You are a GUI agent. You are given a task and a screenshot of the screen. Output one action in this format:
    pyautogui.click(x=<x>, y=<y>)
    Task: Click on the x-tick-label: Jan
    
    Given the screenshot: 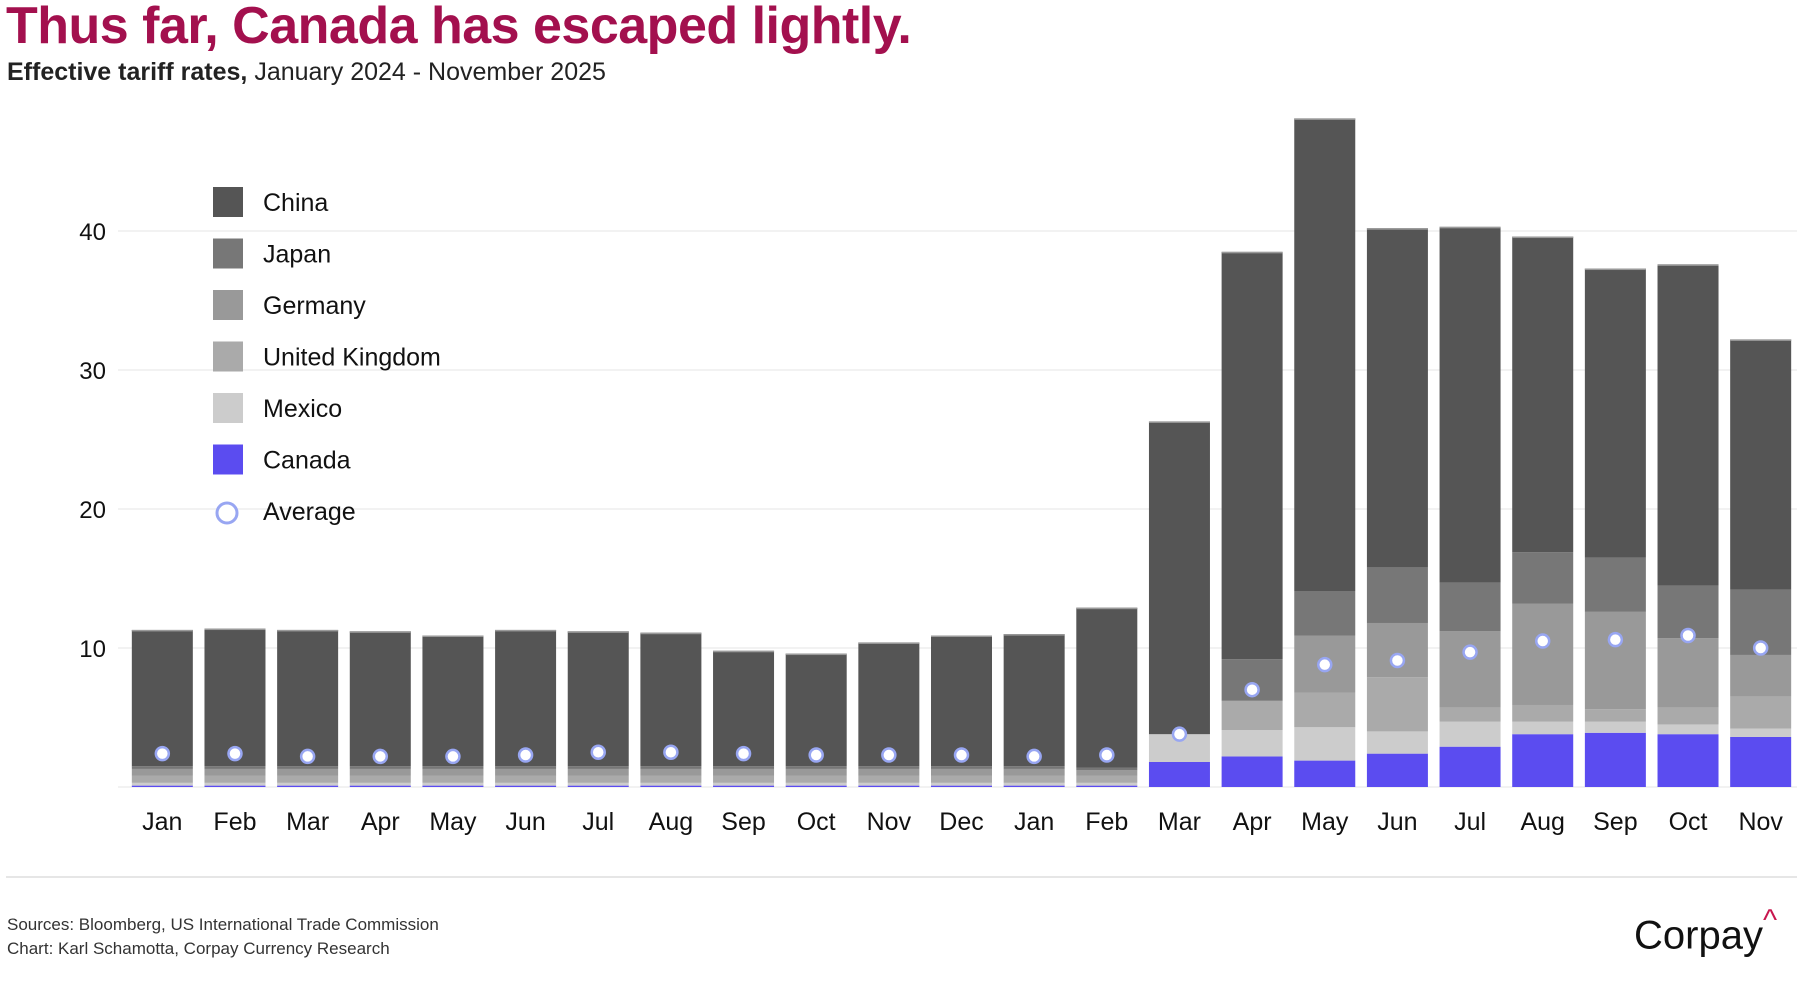 What is the action you would take?
    pyautogui.click(x=162, y=822)
    